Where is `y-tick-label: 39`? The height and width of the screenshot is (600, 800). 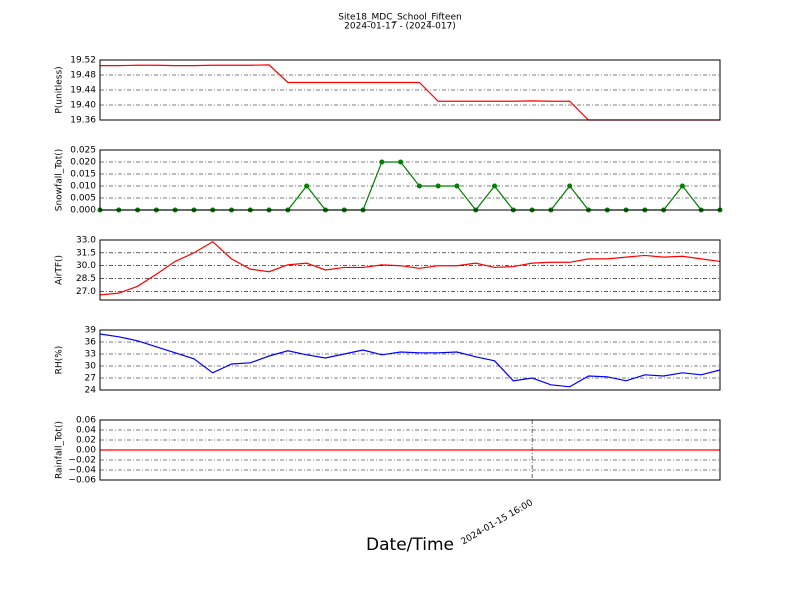
y-tick-label: 39 is located at coordinates (91, 331).